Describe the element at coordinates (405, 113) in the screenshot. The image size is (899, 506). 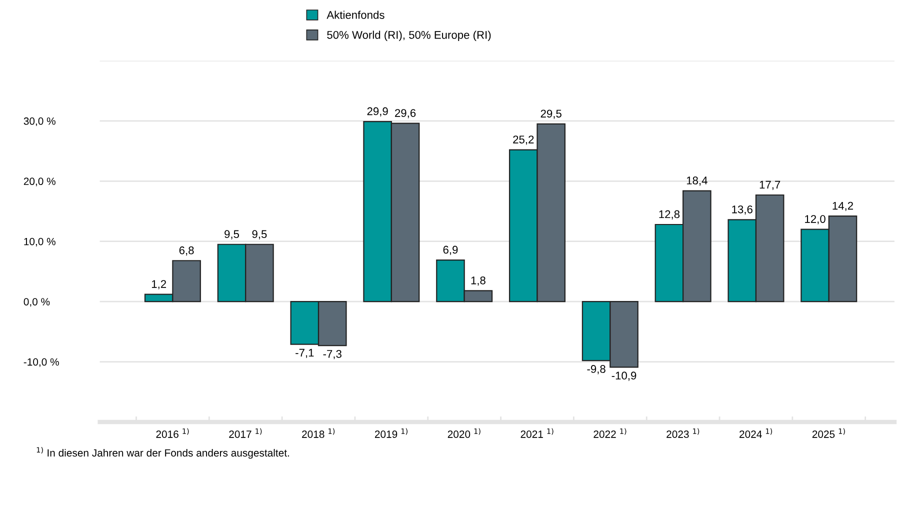
I see `data-label: 29,6` at that location.